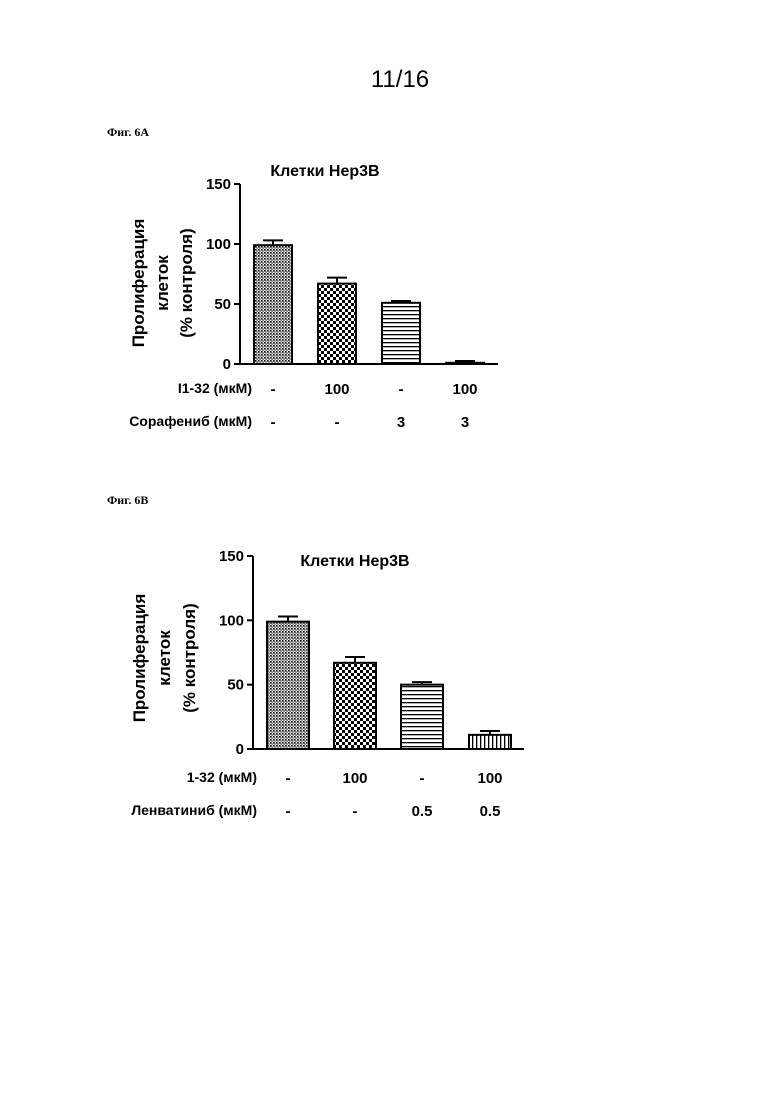 The height and width of the screenshot is (1103, 780). What do you see at coordinates (127, 500) in the screenshot?
I see `figure-6b-label: Фиг. 6В` at bounding box center [127, 500].